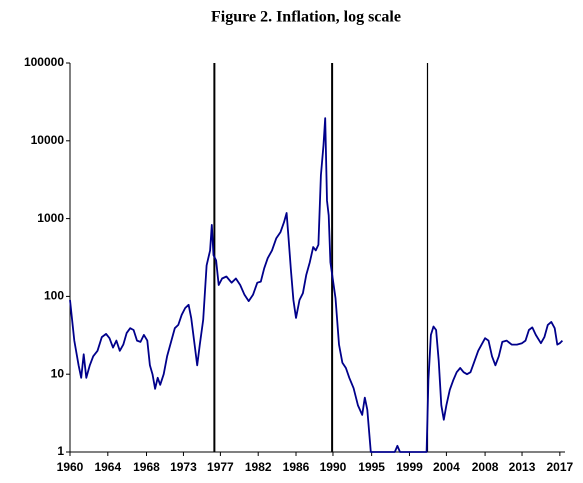 The width and height of the screenshot is (583, 483). I want to click on x-tick-label: 1995, so click(371, 467).